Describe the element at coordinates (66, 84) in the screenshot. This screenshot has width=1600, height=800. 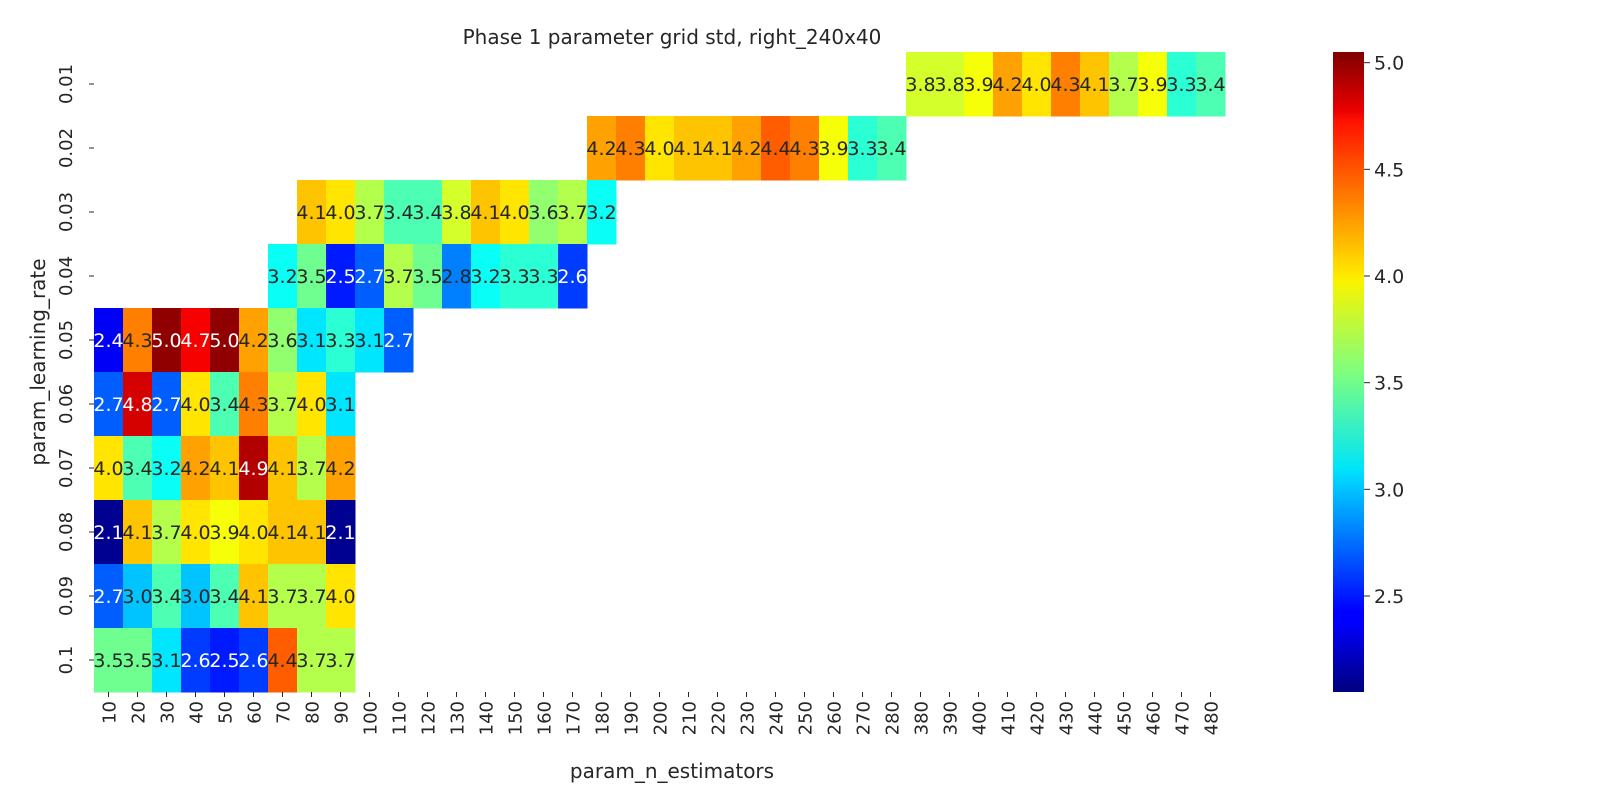
I see `y-tick-label: 0.01` at that location.